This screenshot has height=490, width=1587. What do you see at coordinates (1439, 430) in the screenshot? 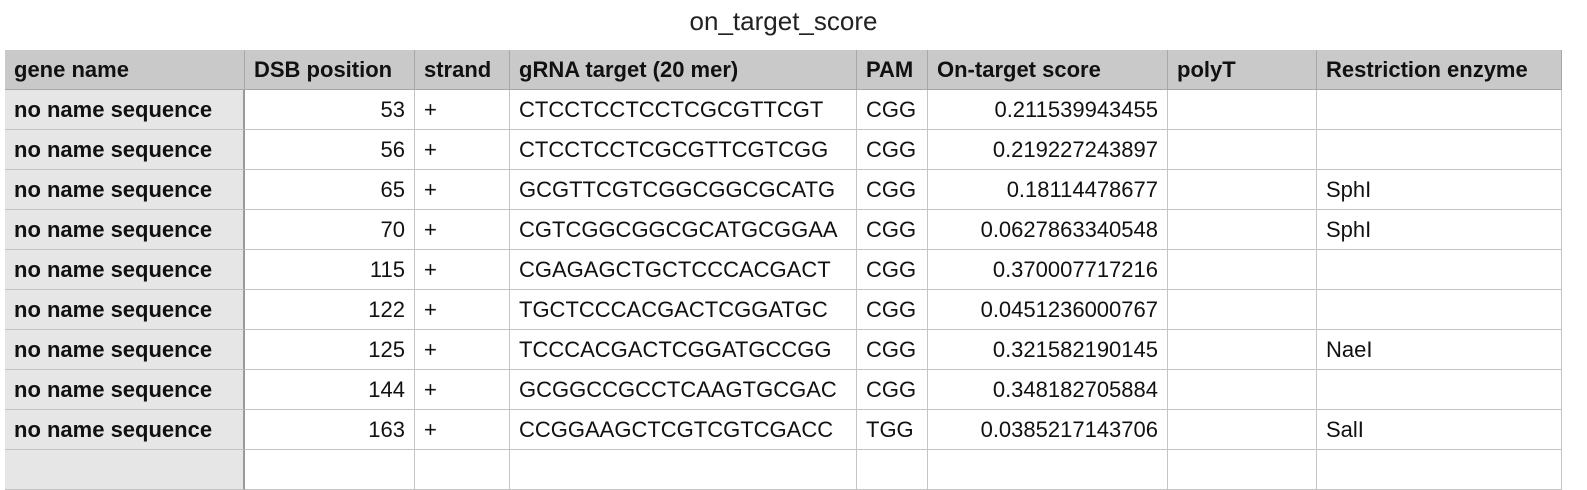
I see `table-cell: SalI` at bounding box center [1439, 430].